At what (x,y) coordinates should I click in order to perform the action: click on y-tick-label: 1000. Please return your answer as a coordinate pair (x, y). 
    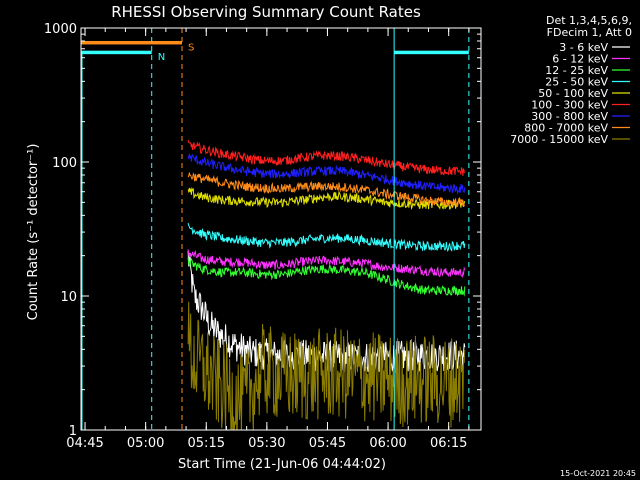
    Looking at the image, I should click on (60, 29).